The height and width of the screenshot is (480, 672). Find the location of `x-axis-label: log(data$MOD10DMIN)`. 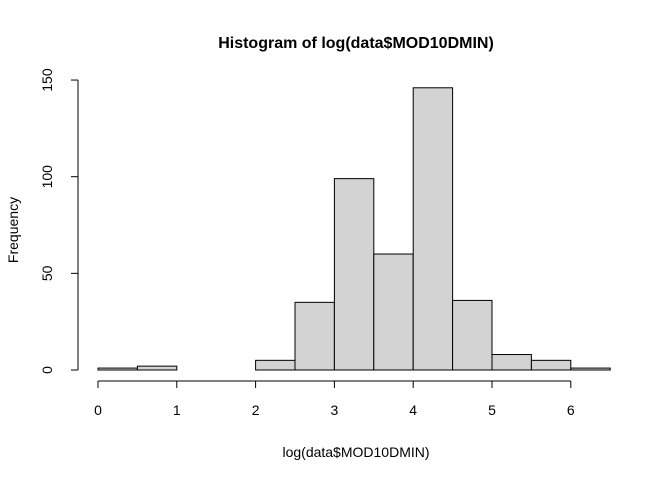

x-axis-label: log(data$MOD10DMIN) is located at coordinates (355, 452).